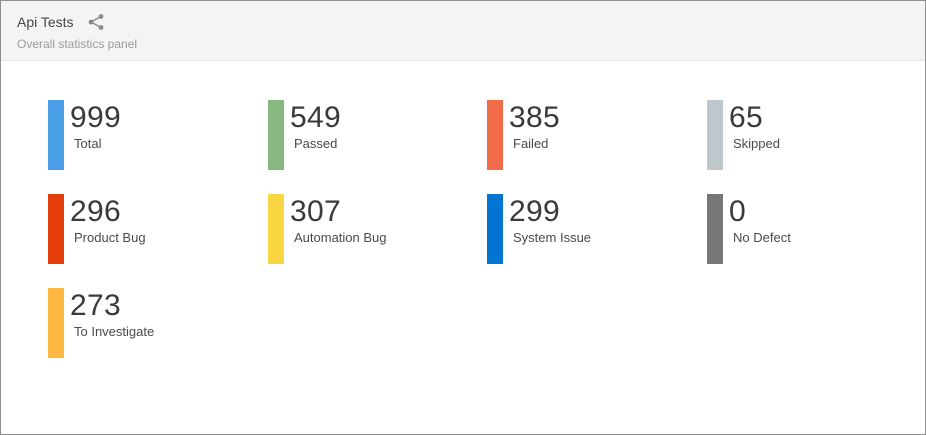  I want to click on stat-value: 385, so click(534, 117).